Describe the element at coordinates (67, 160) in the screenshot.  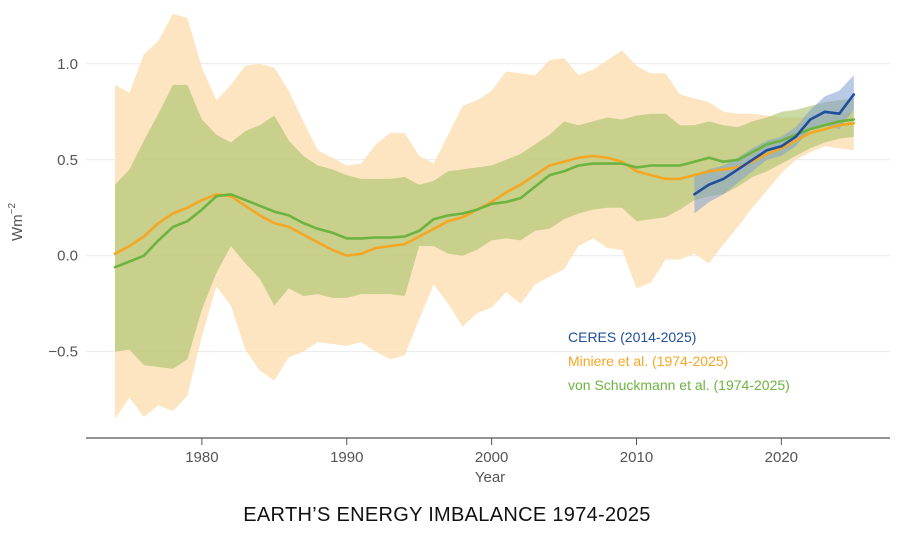
I see `y-tick-label: 0.5` at that location.